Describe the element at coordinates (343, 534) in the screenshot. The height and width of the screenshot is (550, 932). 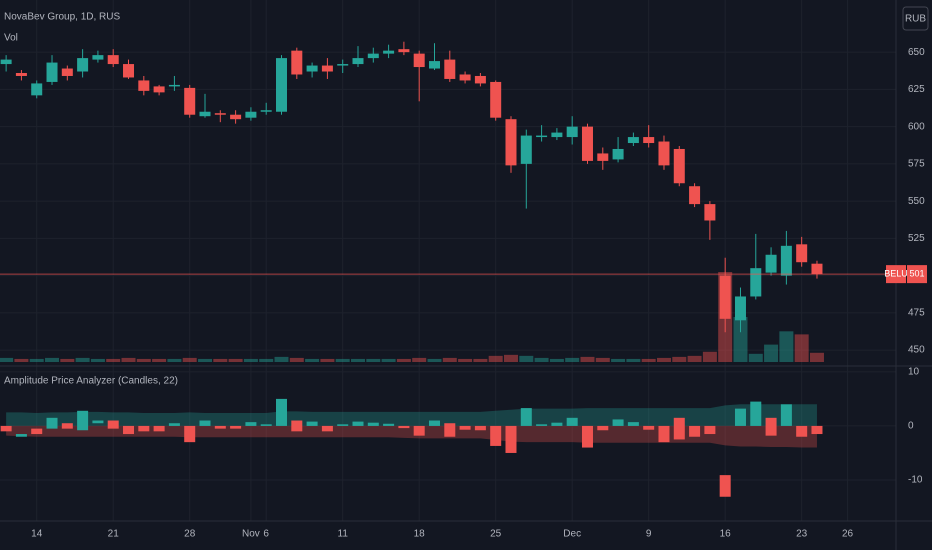
I see `x-tick-label: 11` at that location.